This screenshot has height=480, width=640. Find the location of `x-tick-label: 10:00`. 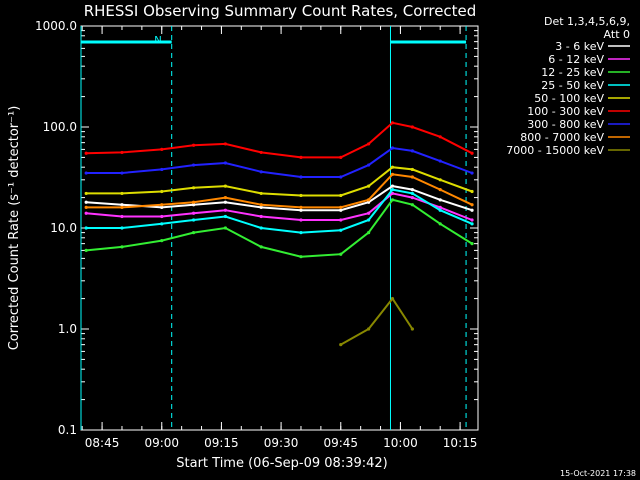

x-tick-label: 10:00 is located at coordinates (400, 443).